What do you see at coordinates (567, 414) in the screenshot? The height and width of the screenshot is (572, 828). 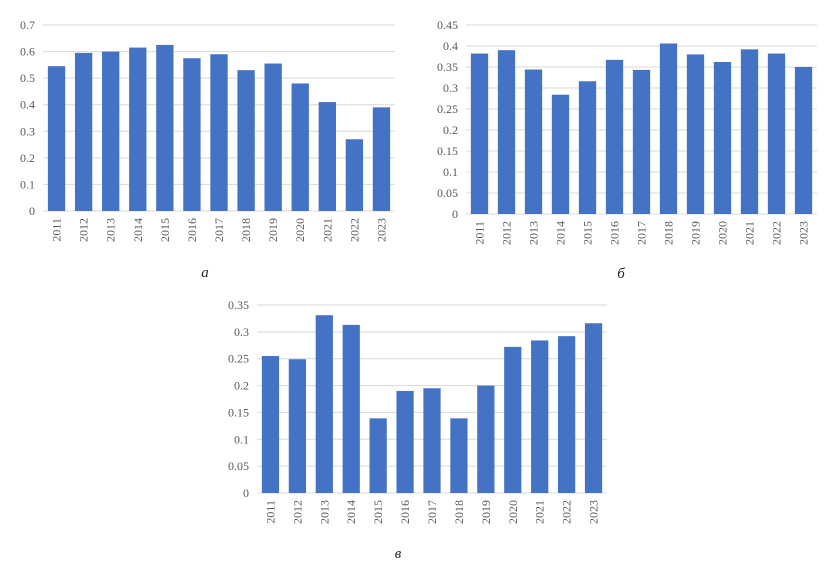 I see `bar-2022` at bounding box center [567, 414].